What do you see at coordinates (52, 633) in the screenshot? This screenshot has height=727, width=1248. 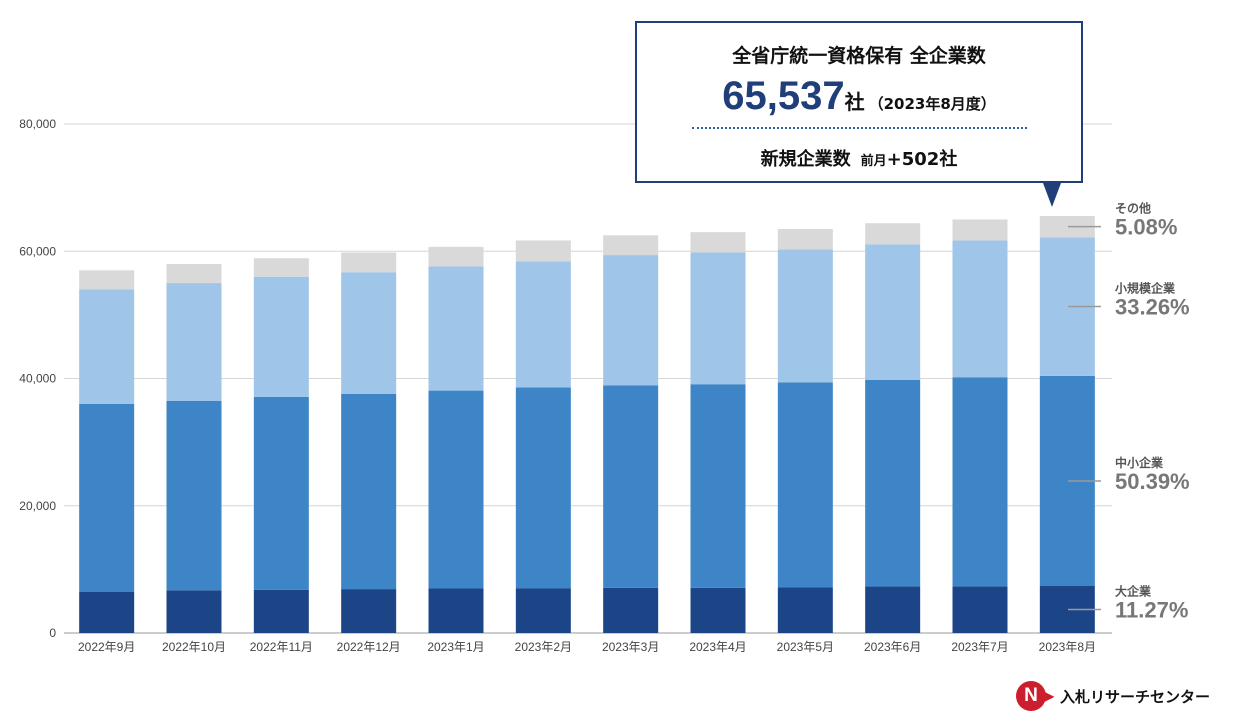 I see `y-tick-label: 0` at bounding box center [52, 633].